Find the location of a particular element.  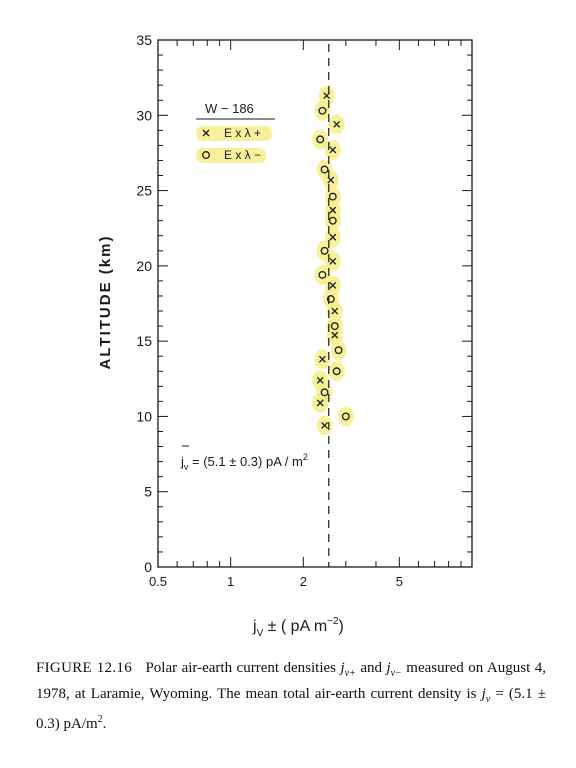

caption-text: Polar air-earth current densities is located at coordinates (236, 668).